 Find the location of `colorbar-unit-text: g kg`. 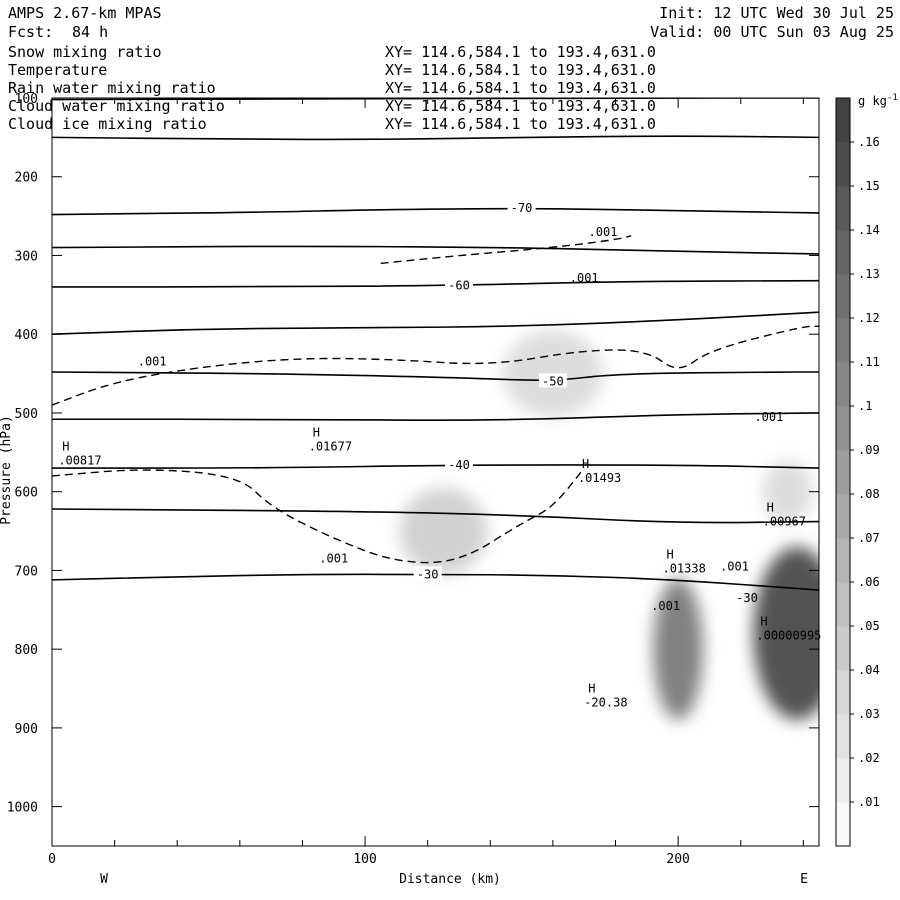

colorbar-unit-text: g kg is located at coordinates (872, 101).